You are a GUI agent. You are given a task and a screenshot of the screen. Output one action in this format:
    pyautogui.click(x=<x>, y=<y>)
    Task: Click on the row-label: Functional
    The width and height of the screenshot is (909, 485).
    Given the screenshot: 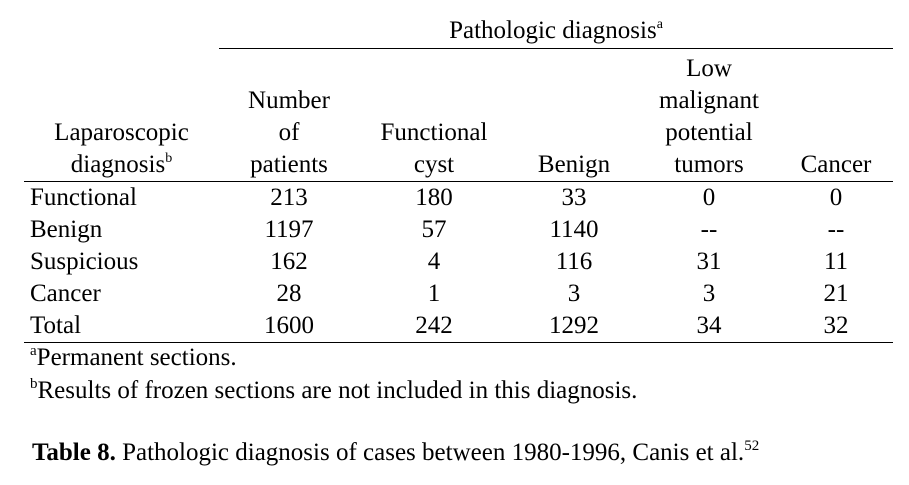 What is the action you would take?
    pyautogui.click(x=83, y=197)
    